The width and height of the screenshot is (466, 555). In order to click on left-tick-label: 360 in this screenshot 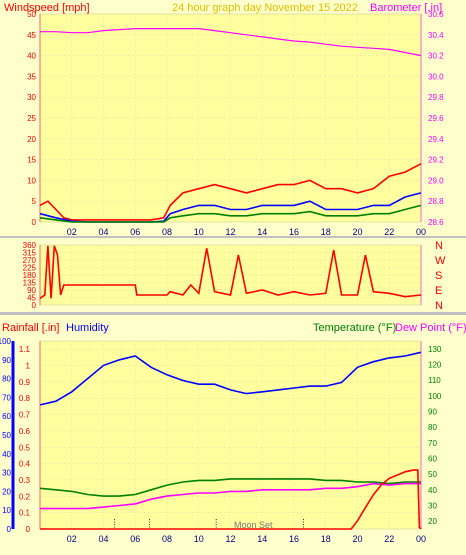, I will do `click(30, 245)`.